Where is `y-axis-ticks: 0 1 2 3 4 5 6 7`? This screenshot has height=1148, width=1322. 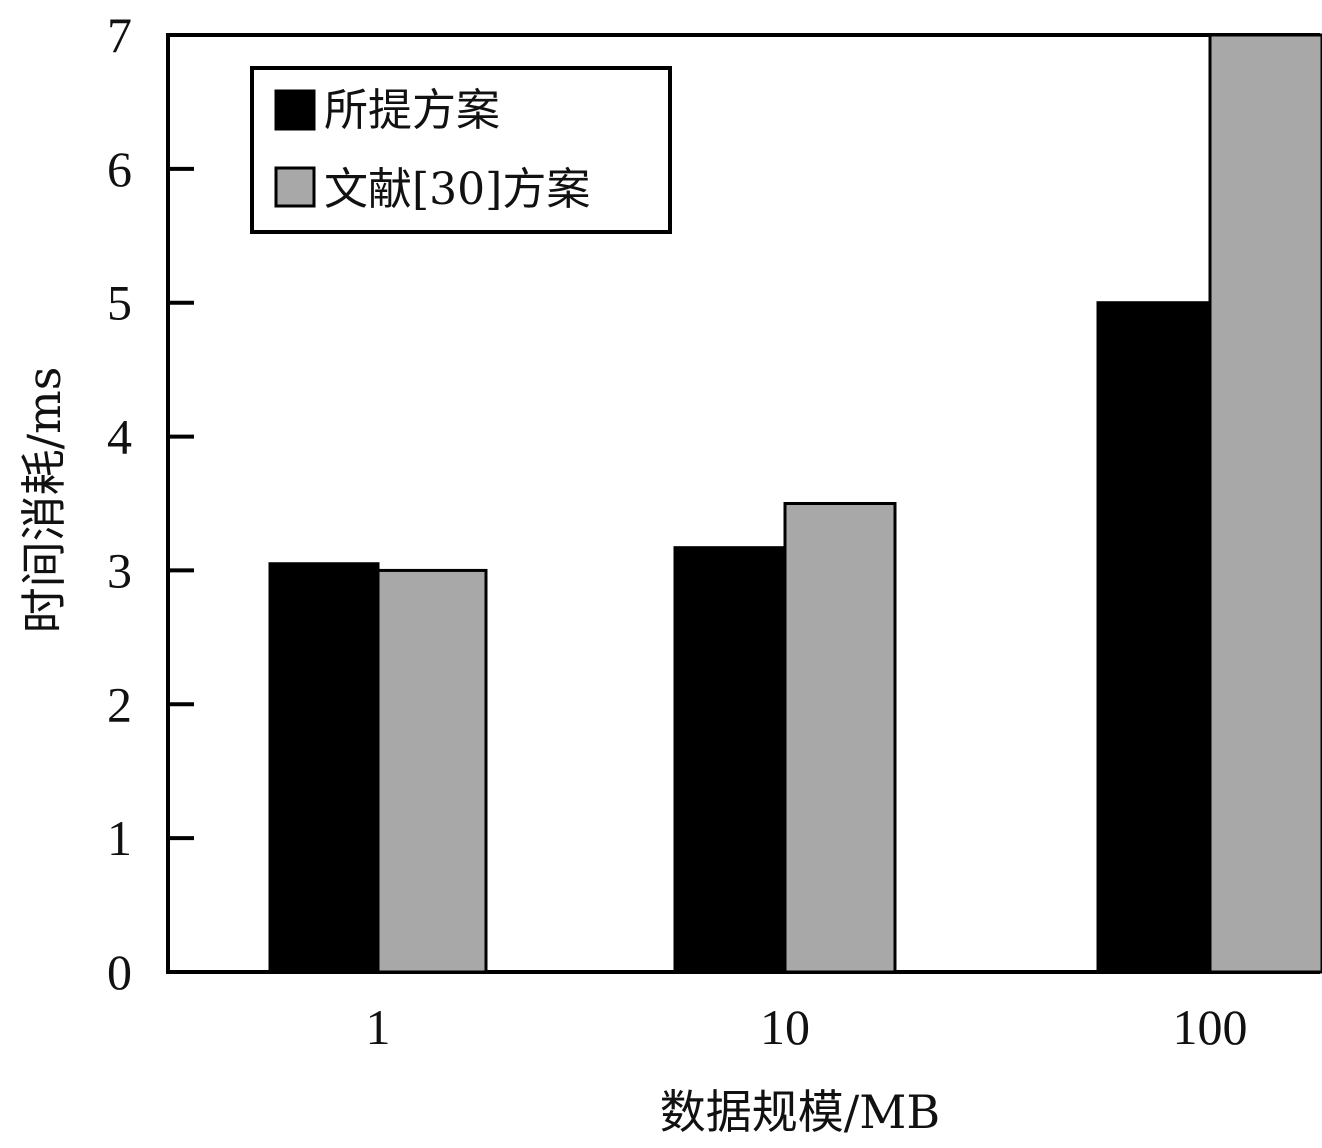
y-axis-ticks: 0 1 2 3 4 5 6 7 is located at coordinates (150, 503).